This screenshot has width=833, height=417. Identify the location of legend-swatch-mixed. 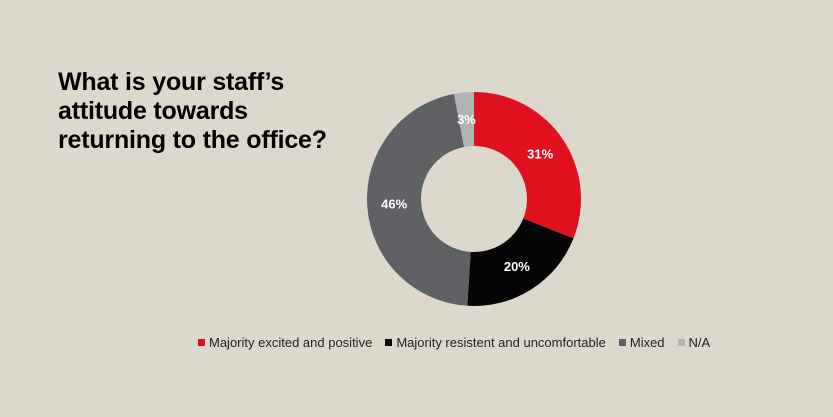
(622, 342).